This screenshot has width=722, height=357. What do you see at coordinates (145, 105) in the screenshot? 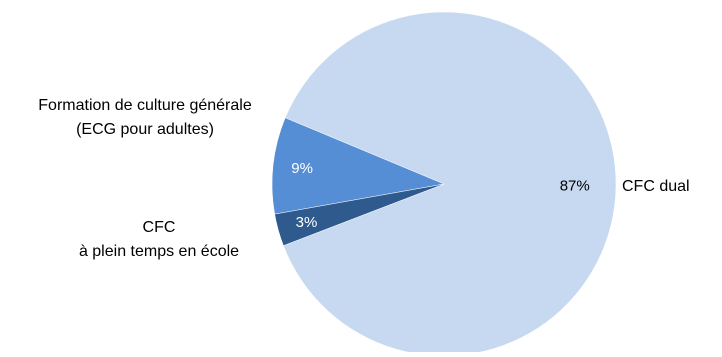
I see `label-line: Formation de culture générale` at bounding box center [145, 105].